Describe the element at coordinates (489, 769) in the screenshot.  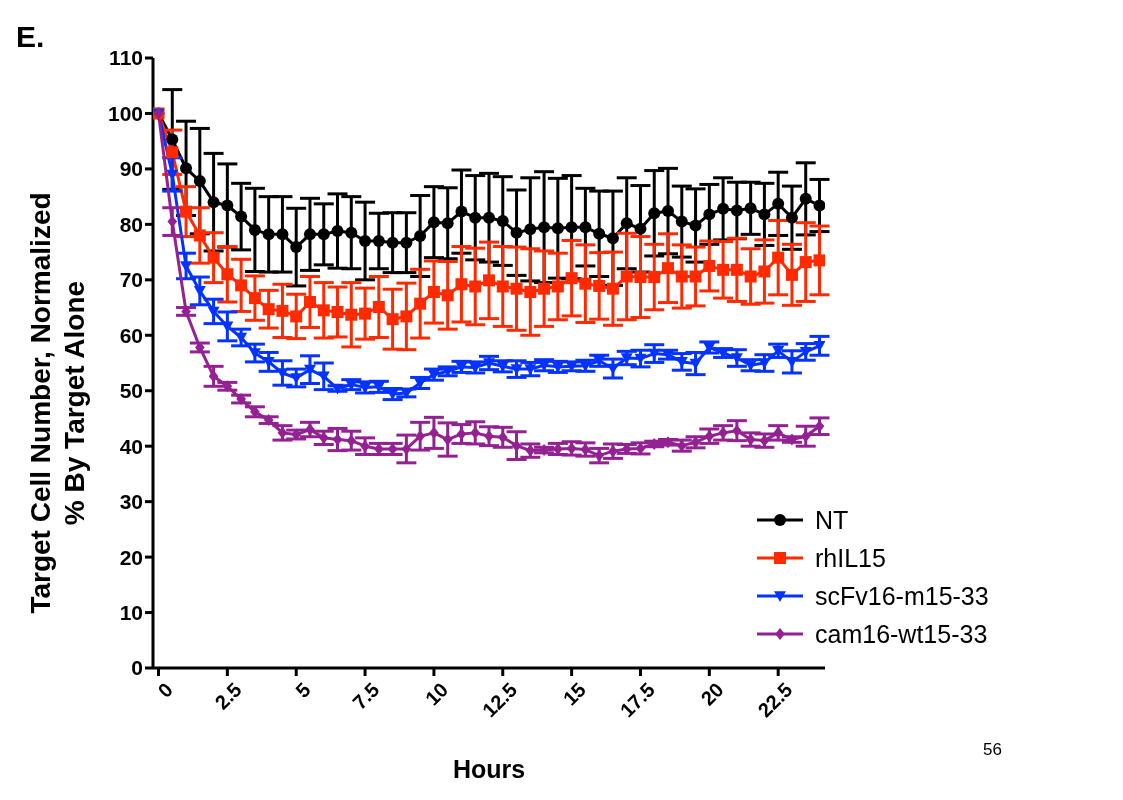
I see `x-axis-title: Hours` at that location.